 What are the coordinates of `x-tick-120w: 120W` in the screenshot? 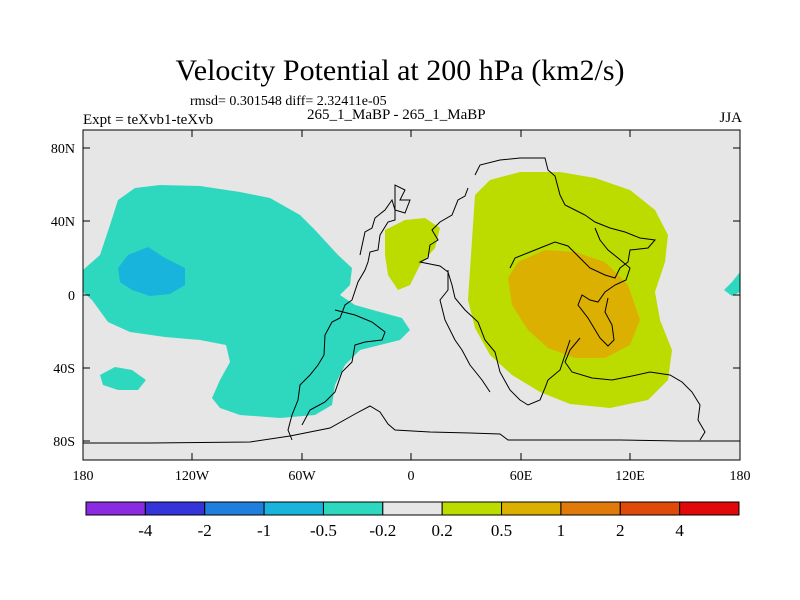 It's located at (192, 476).